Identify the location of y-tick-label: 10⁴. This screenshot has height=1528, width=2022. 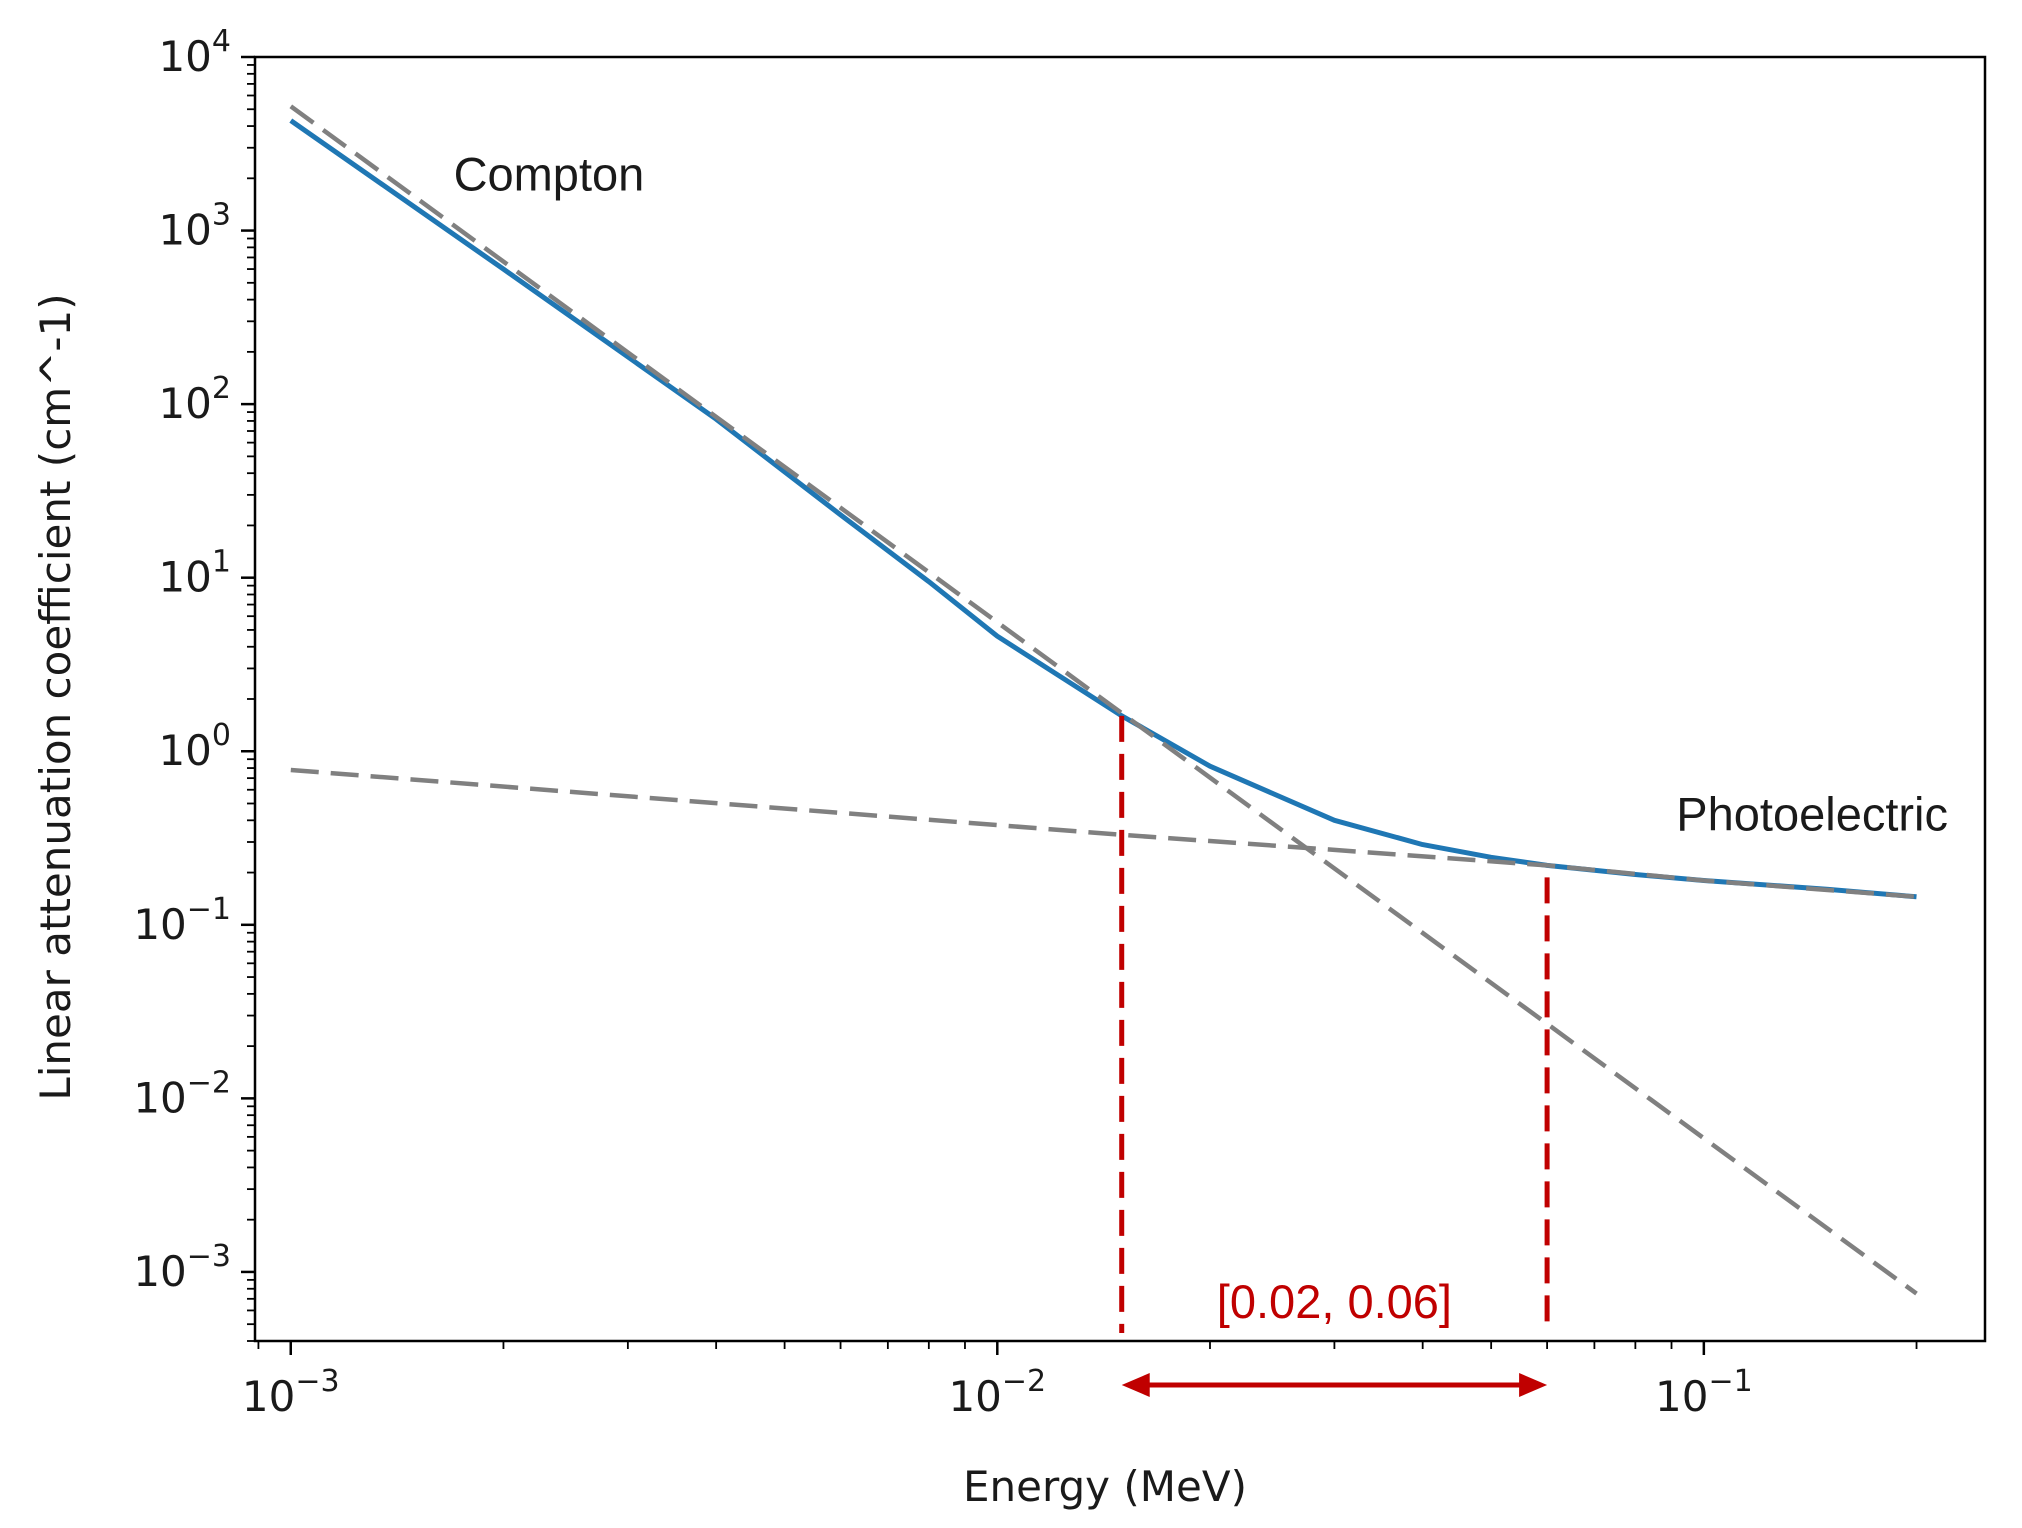
(194, 52).